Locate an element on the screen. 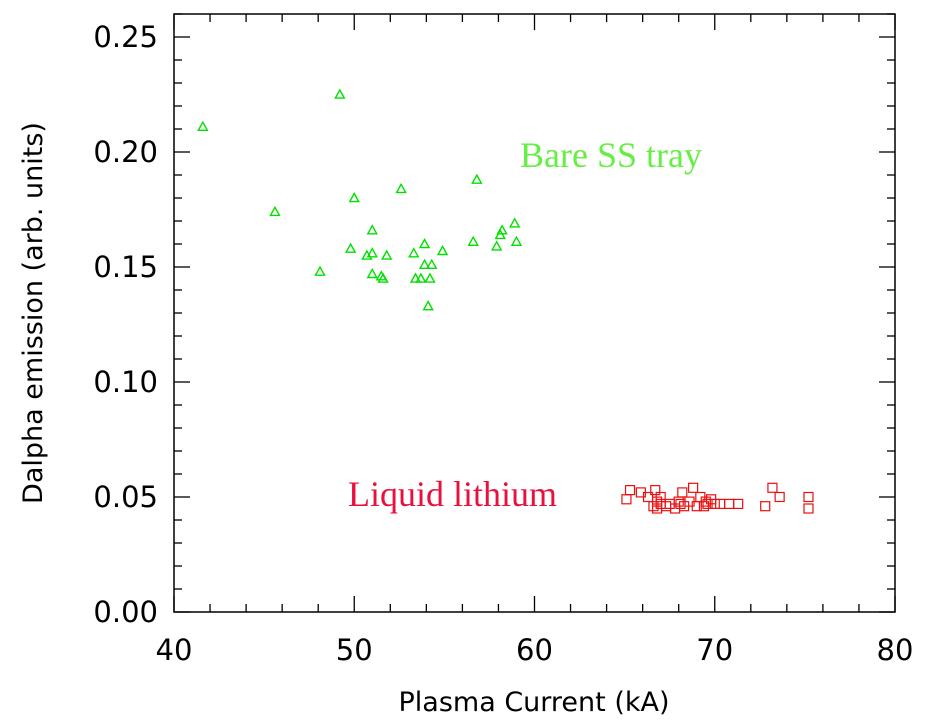 The height and width of the screenshot is (728, 925). x-tick-label: 70 is located at coordinates (714, 650).